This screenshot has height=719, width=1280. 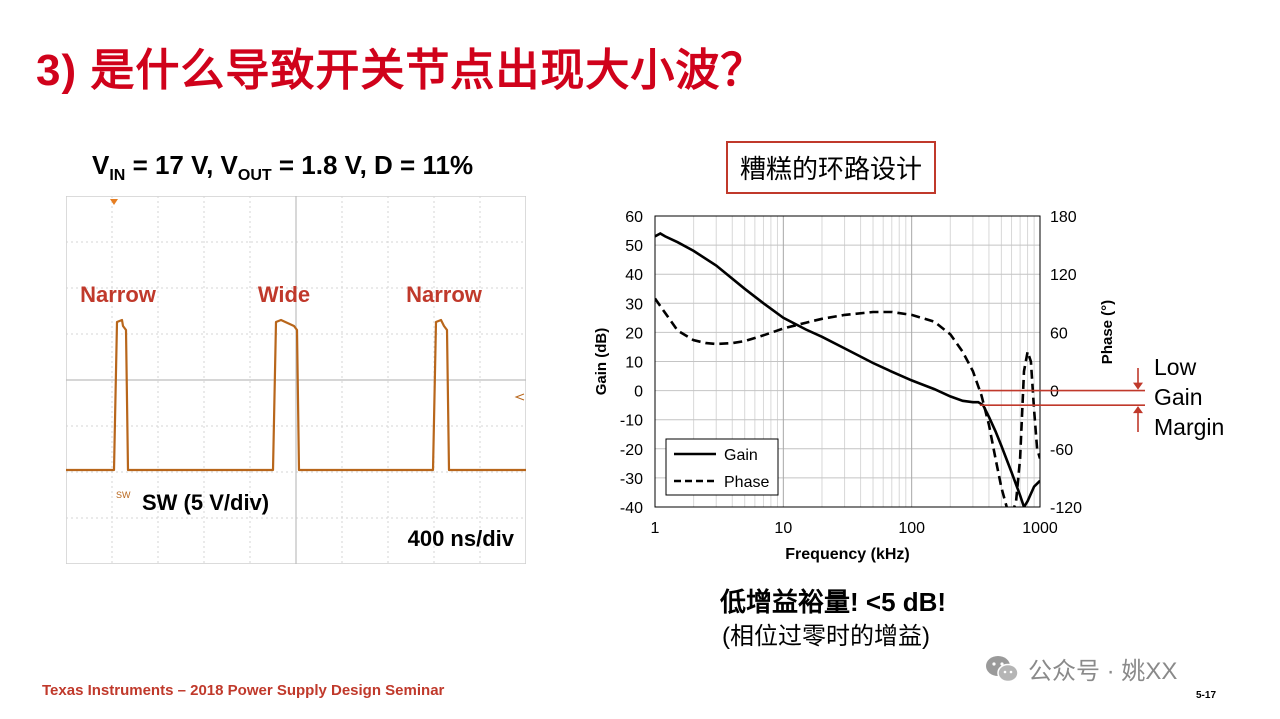 What do you see at coordinates (746, 482) in the screenshot?
I see `legend-label: Phase` at bounding box center [746, 482].